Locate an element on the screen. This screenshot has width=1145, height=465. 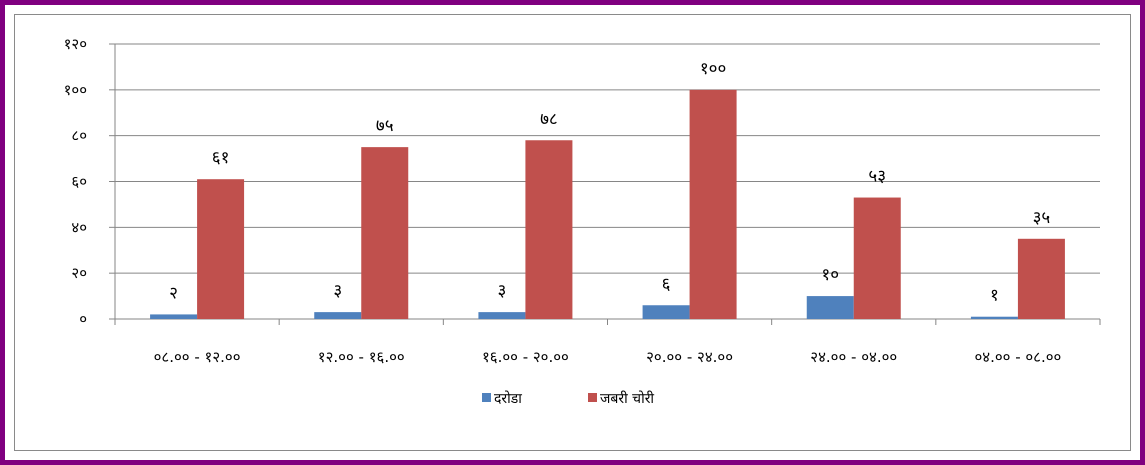
y-tick-label: ६० is located at coordinates (79, 182).